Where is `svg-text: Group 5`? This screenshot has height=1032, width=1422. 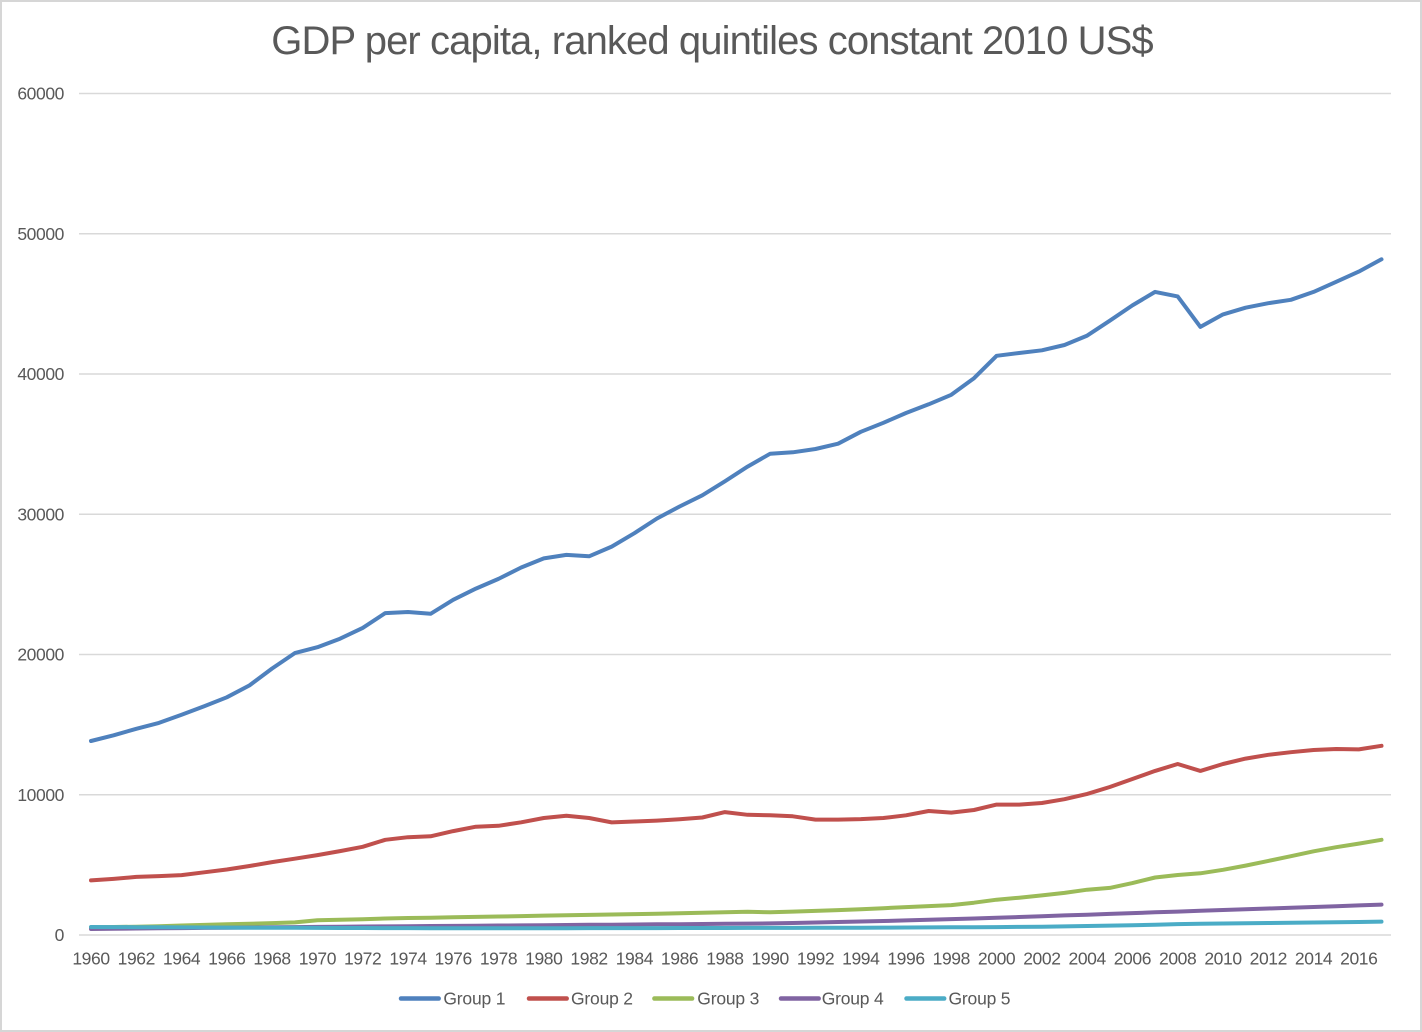 svg-text: Group 5 is located at coordinates (980, 999).